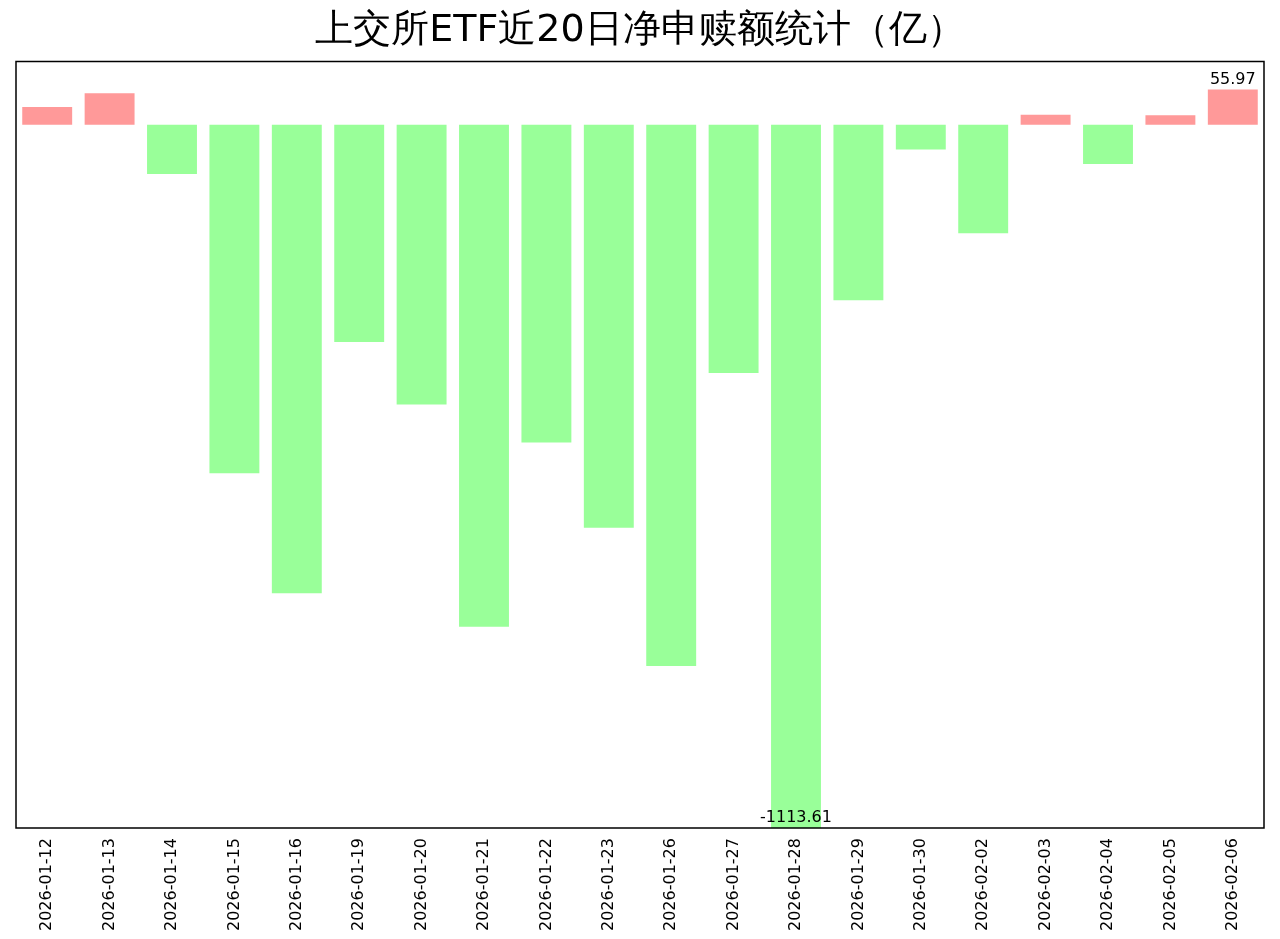 The width and height of the screenshot is (1280, 939). I want to click on x-tick-label: 2026-01-13, so click(108, 884).